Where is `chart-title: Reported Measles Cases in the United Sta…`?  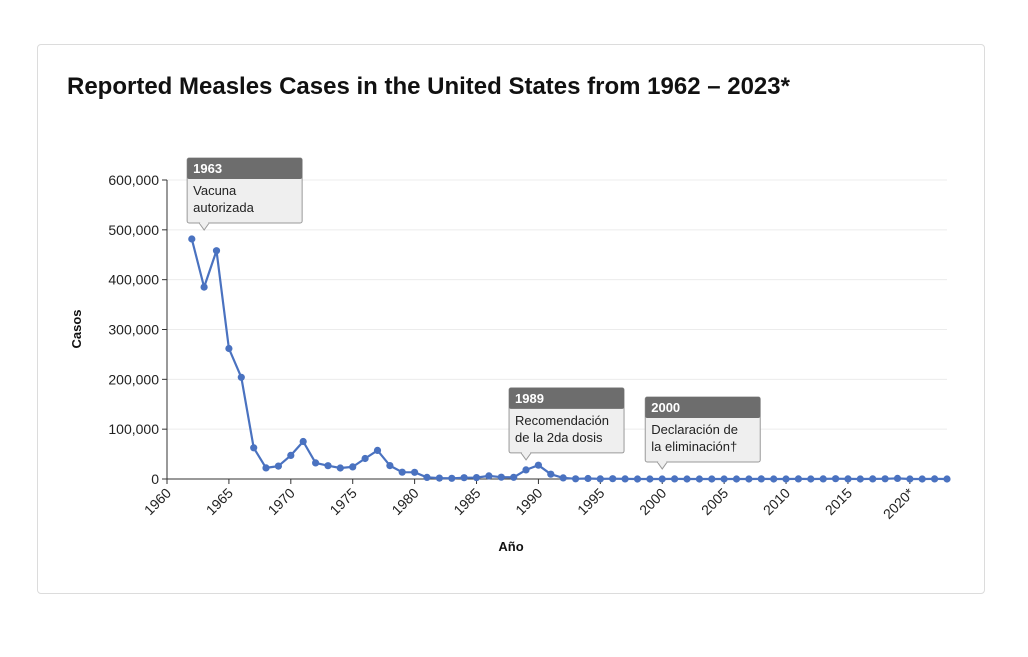
chart-title: Reported Measles Cases in the United Sta… is located at coordinates (428, 86).